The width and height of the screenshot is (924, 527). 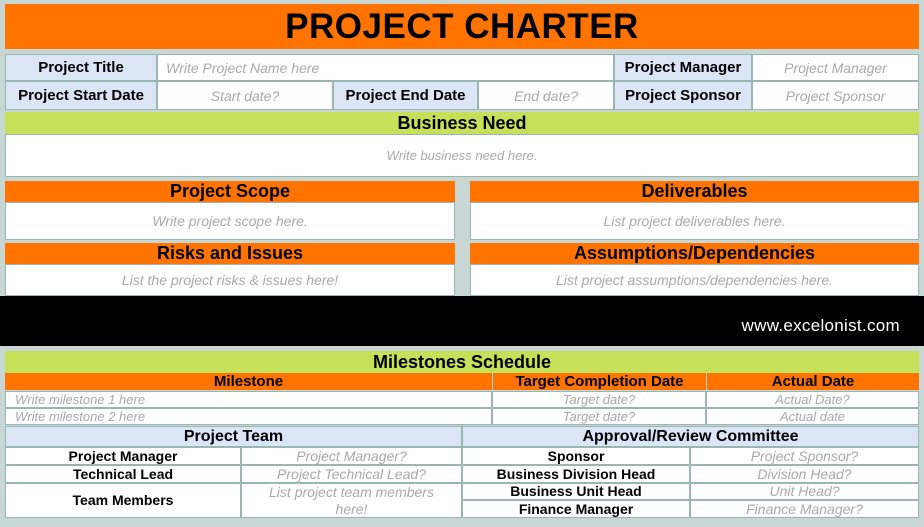 I want to click on committee-header: Approval/Review Committee, so click(x=690, y=436).